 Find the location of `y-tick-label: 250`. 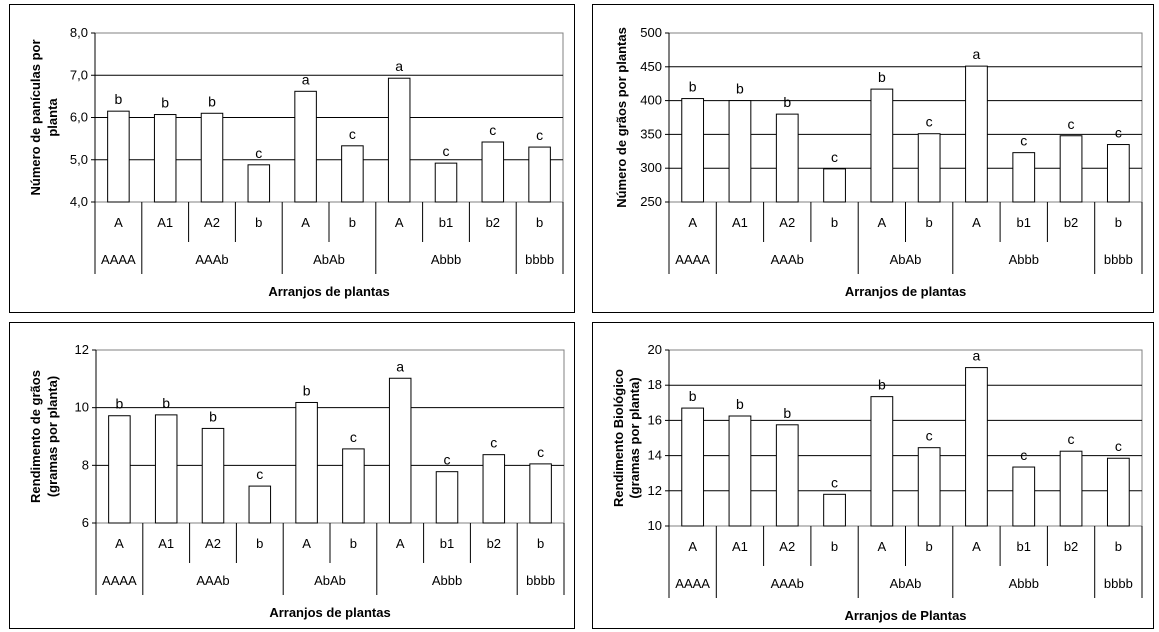

y-tick-label: 250 is located at coordinates (651, 201).